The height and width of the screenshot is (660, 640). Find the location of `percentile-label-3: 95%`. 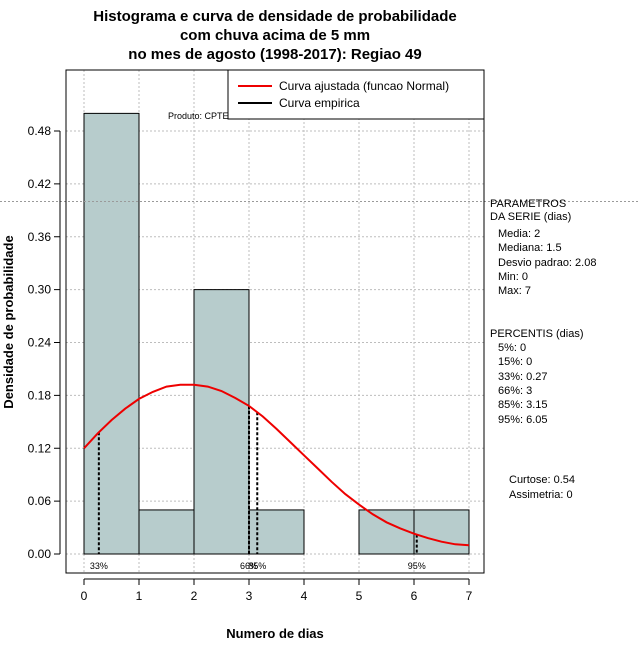

percentile-label-3: 95% is located at coordinates (417, 566).